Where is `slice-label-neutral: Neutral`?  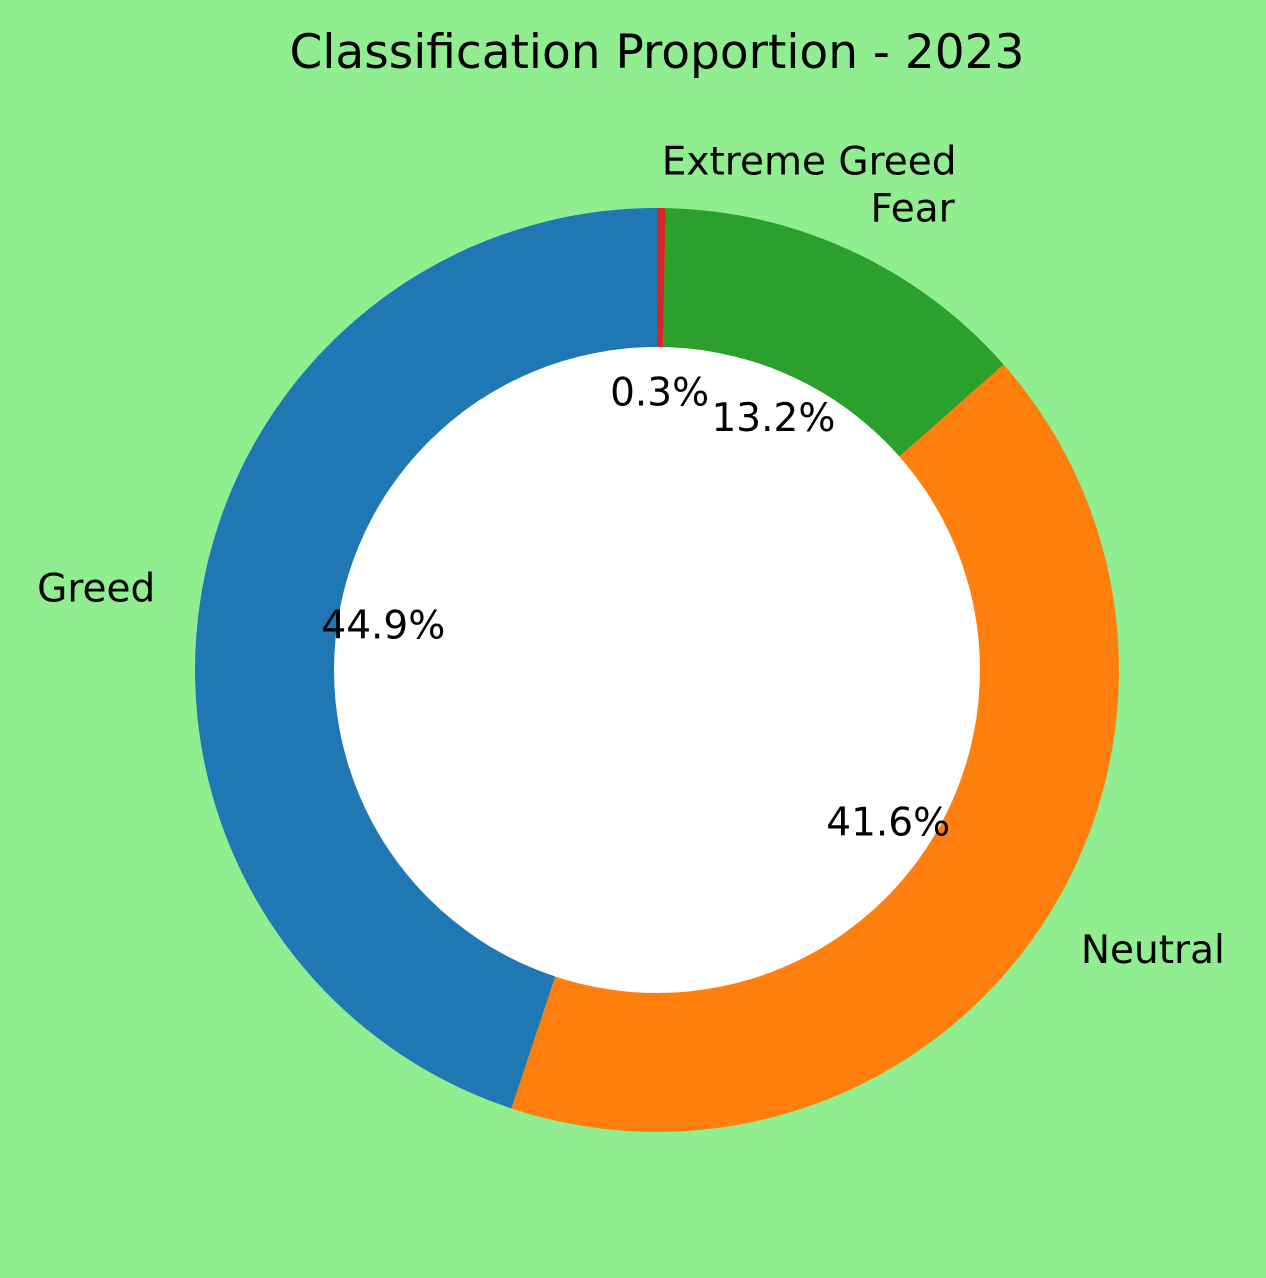 slice-label-neutral: Neutral is located at coordinates (1153, 950).